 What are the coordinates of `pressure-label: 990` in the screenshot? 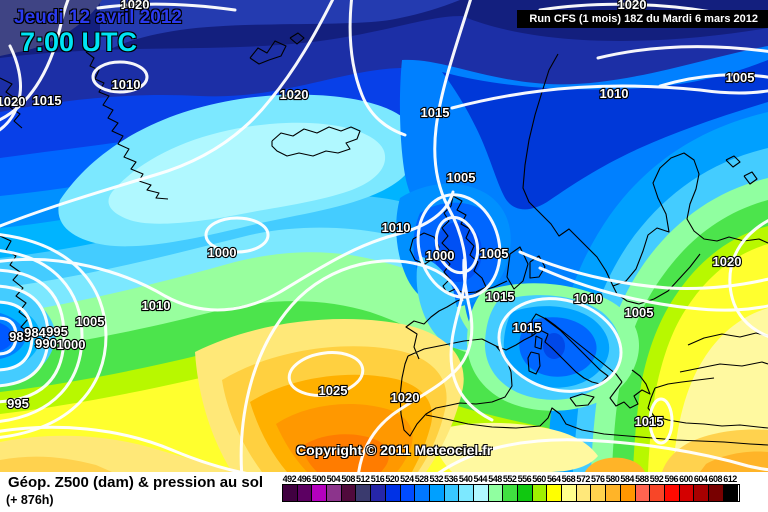 It's located at (46, 343).